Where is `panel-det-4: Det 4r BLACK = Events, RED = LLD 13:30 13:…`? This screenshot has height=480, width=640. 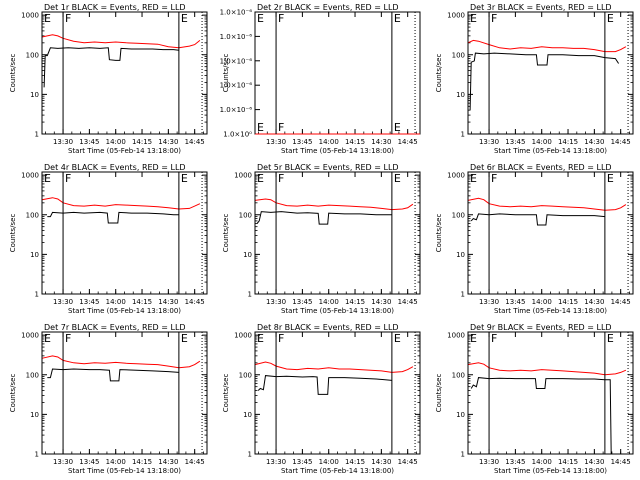
panel-det-4: Det 4r BLACK = Events, RED = LLD 13:30 13:… is located at coordinates (108, 239).